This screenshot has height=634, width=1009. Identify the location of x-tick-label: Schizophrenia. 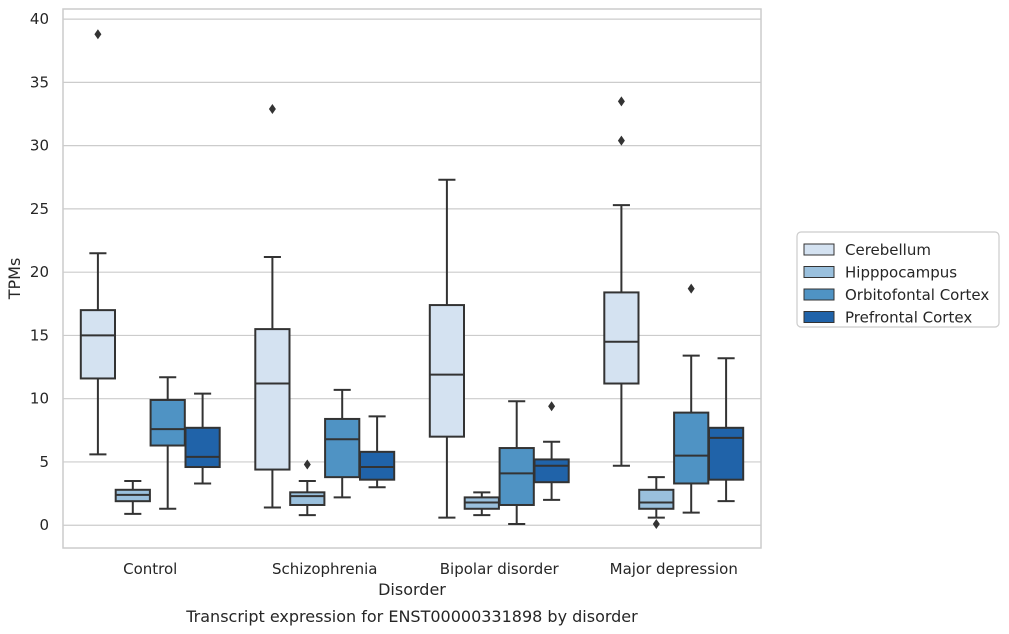
(324, 569).